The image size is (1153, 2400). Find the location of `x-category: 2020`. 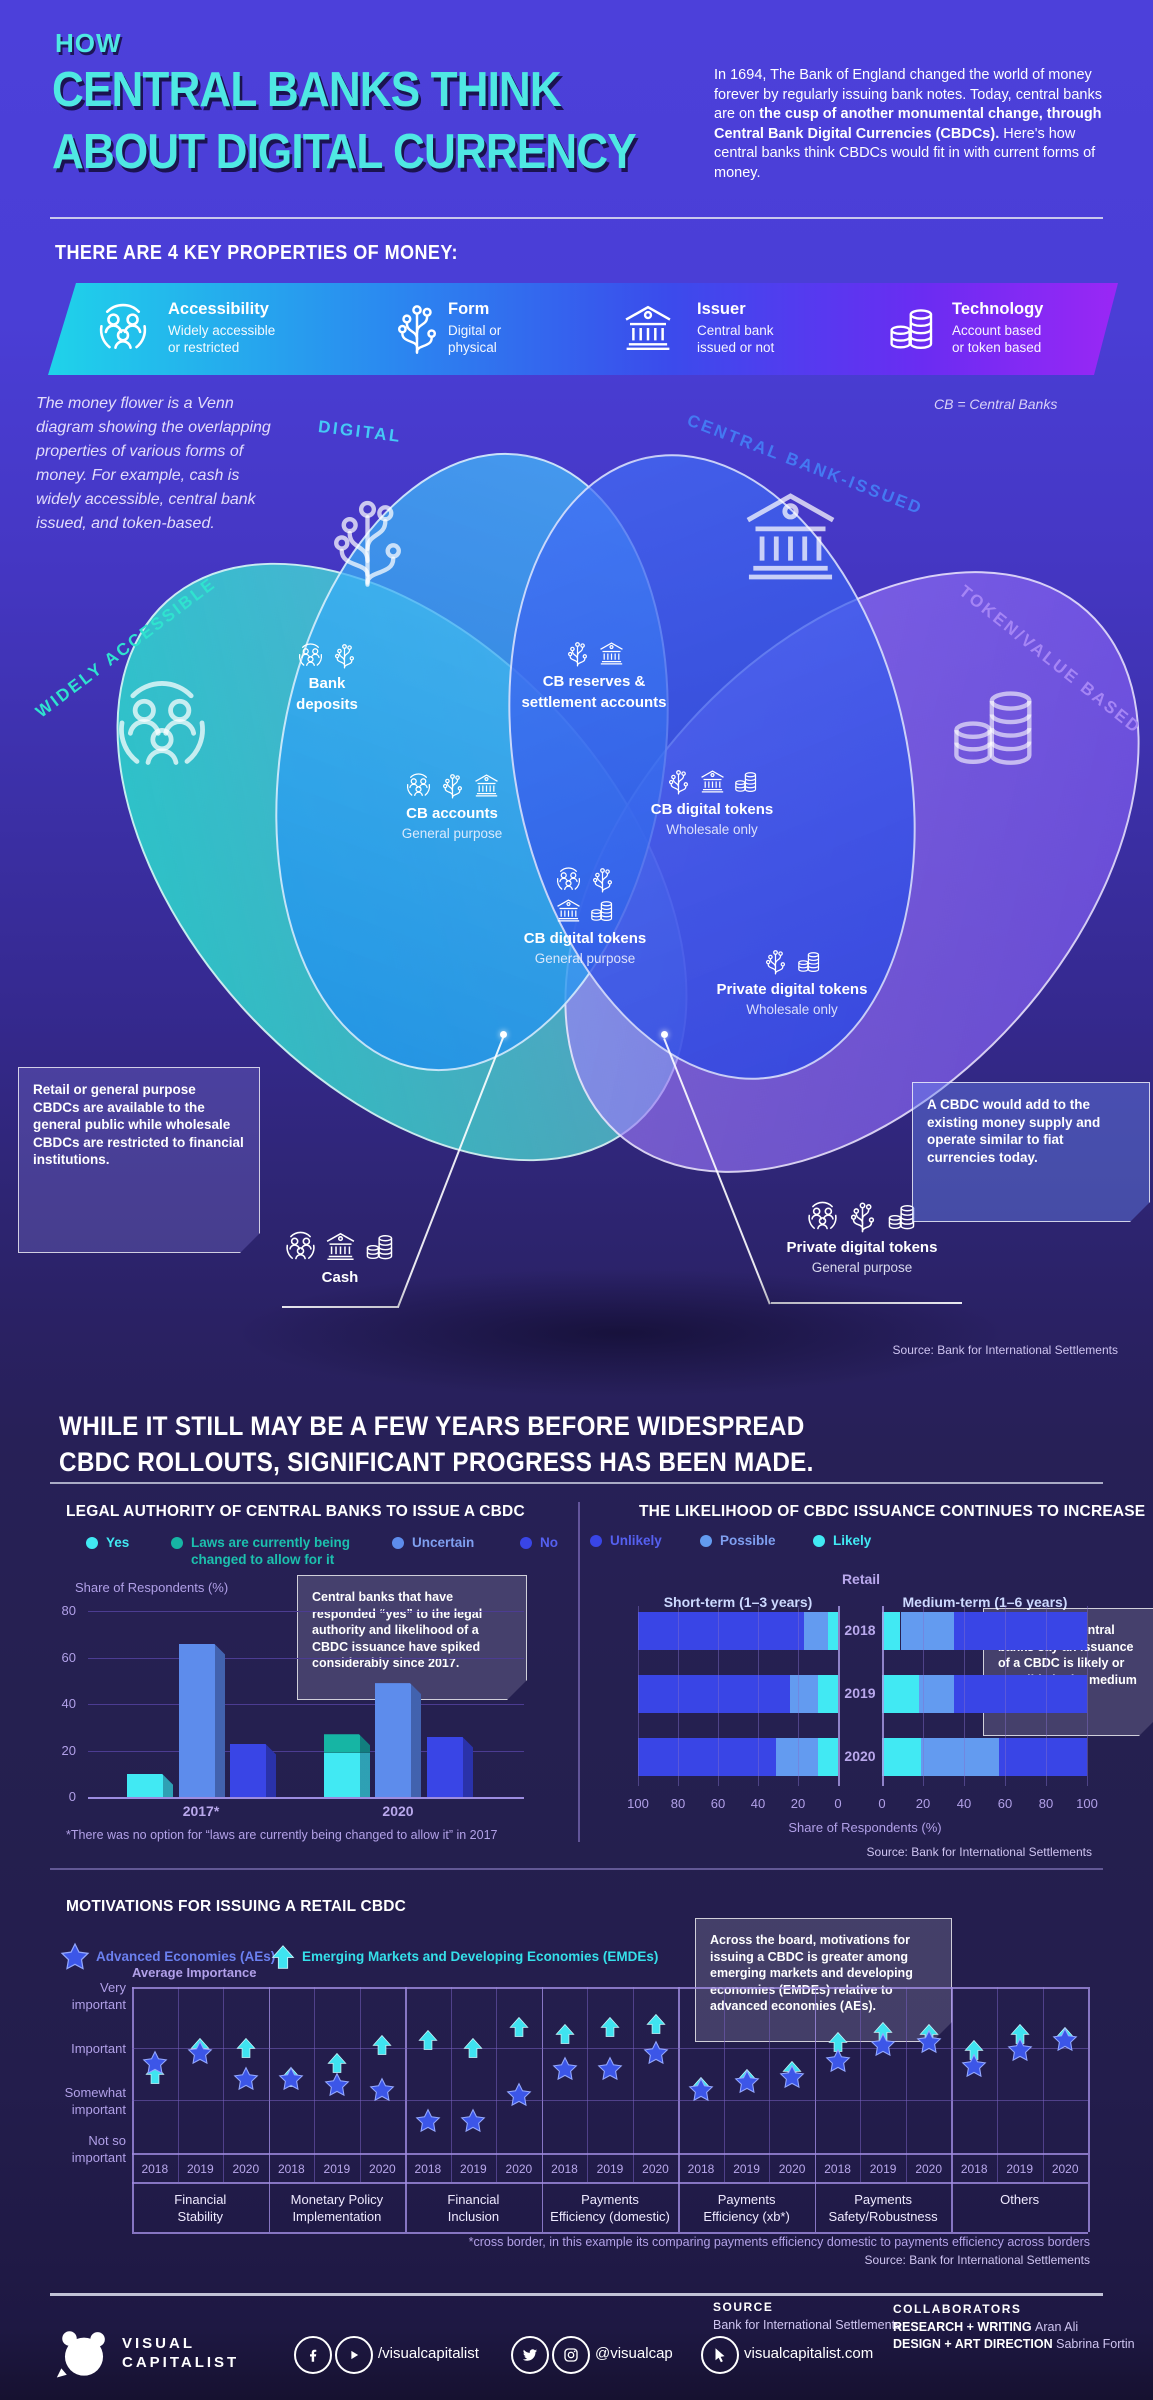

x-category: 2020 is located at coordinates (398, 1811).